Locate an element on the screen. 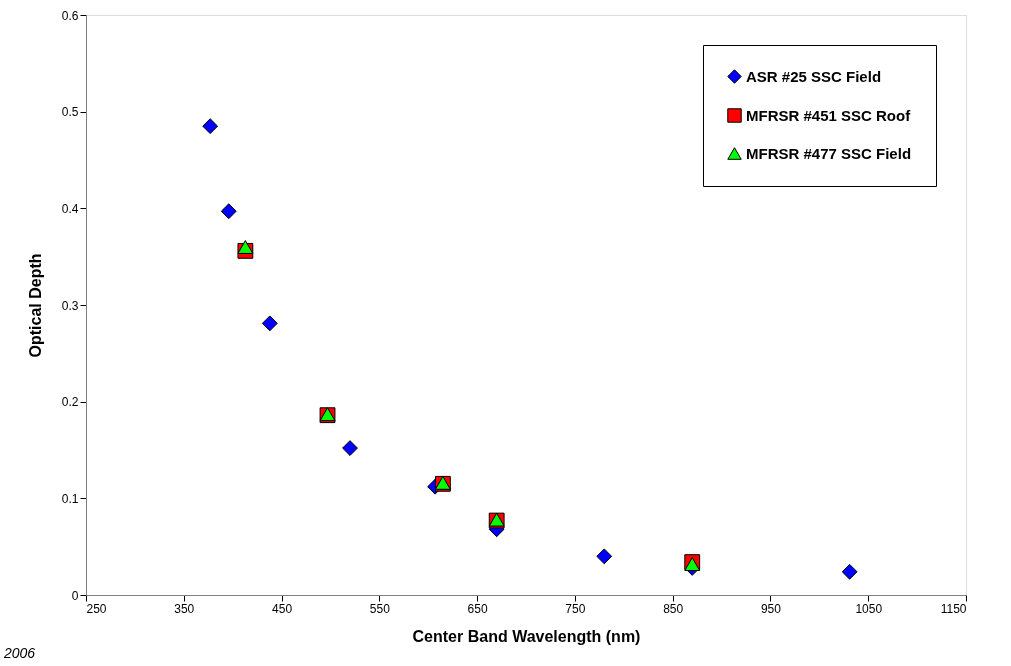  text: 2006 is located at coordinates (19, 653).